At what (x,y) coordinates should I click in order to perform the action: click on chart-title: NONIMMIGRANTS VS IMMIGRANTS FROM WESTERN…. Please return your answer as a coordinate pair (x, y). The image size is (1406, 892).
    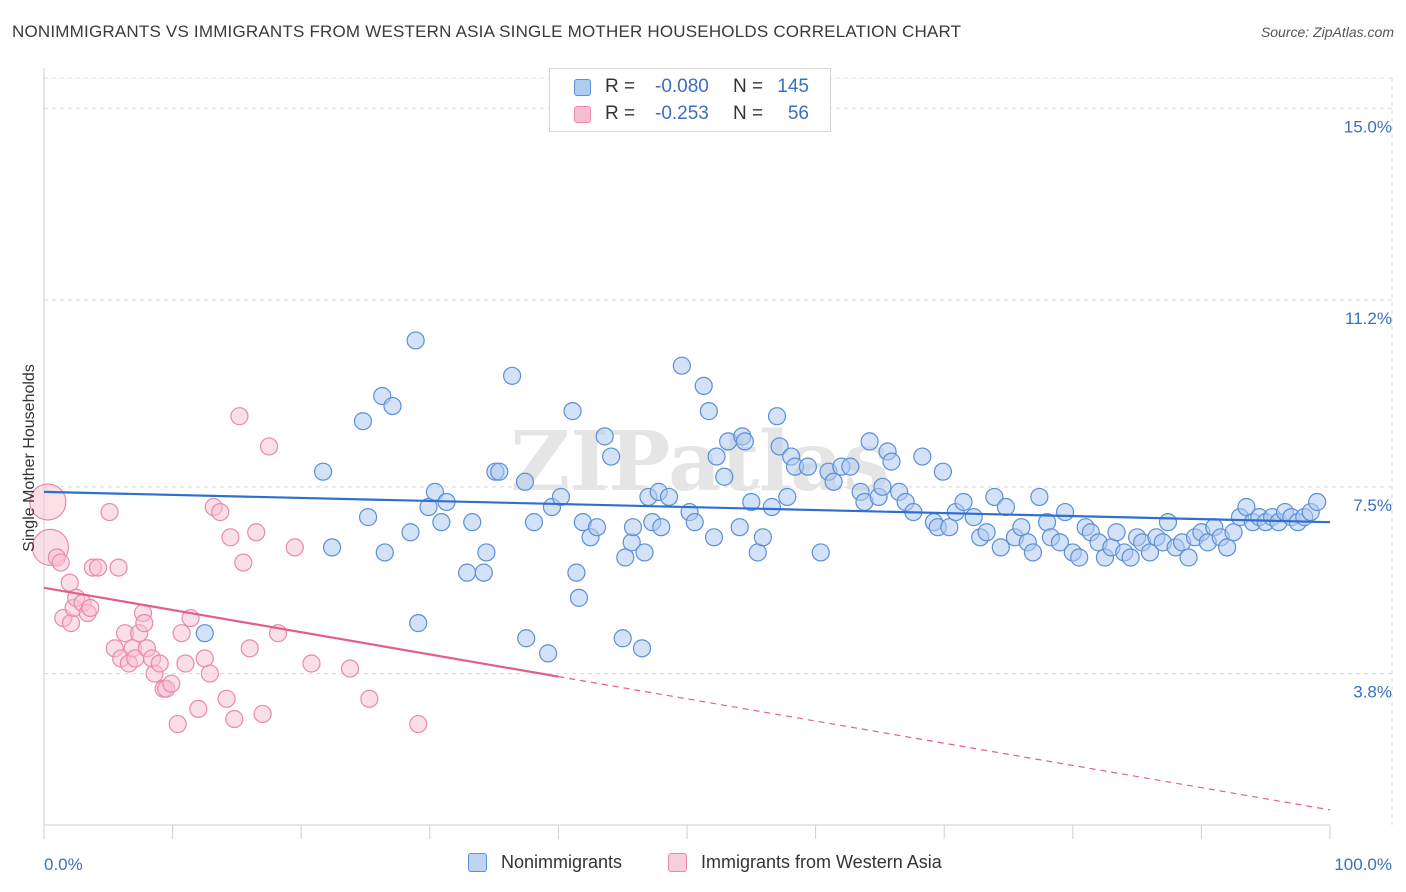
    Looking at the image, I should click on (487, 31).